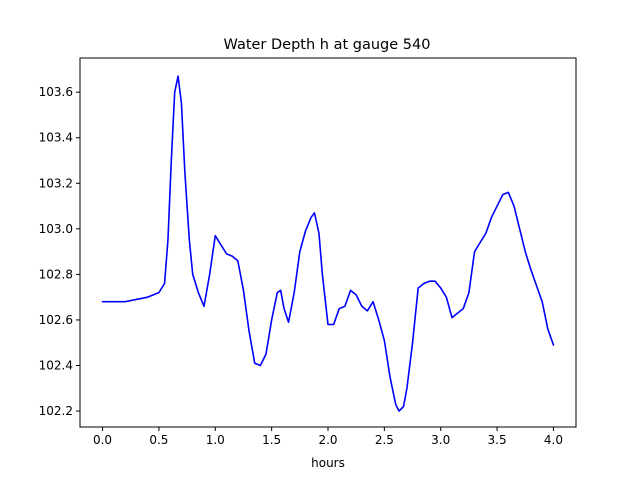 This screenshot has width=640, height=480. Describe the element at coordinates (553, 440) in the screenshot. I see `x-tick-label: 4.0` at that location.